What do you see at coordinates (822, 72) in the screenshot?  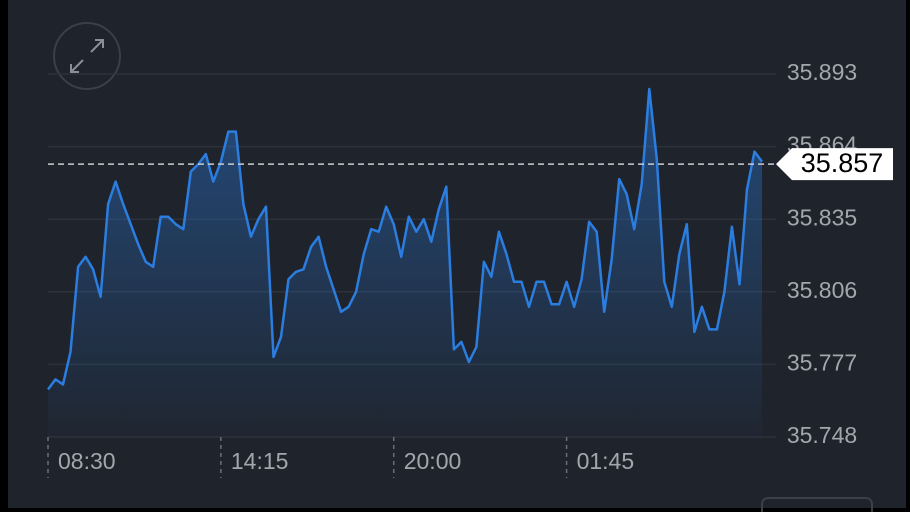 I see `y-tick-label: 35.893` at bounding box center [822, 72].